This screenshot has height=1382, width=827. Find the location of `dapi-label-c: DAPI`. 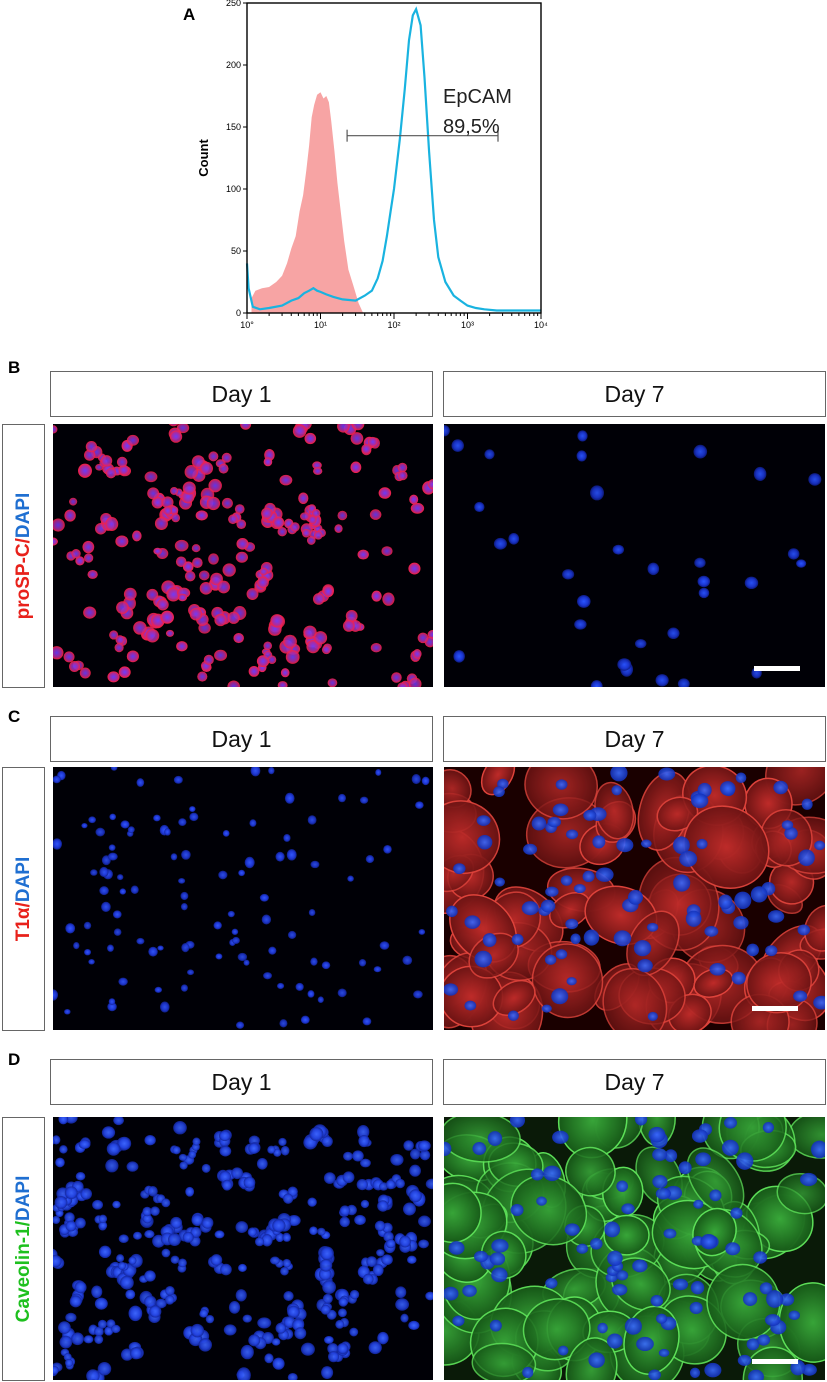

dapi-label-c: DAPI is located at coordinates (23, 879).